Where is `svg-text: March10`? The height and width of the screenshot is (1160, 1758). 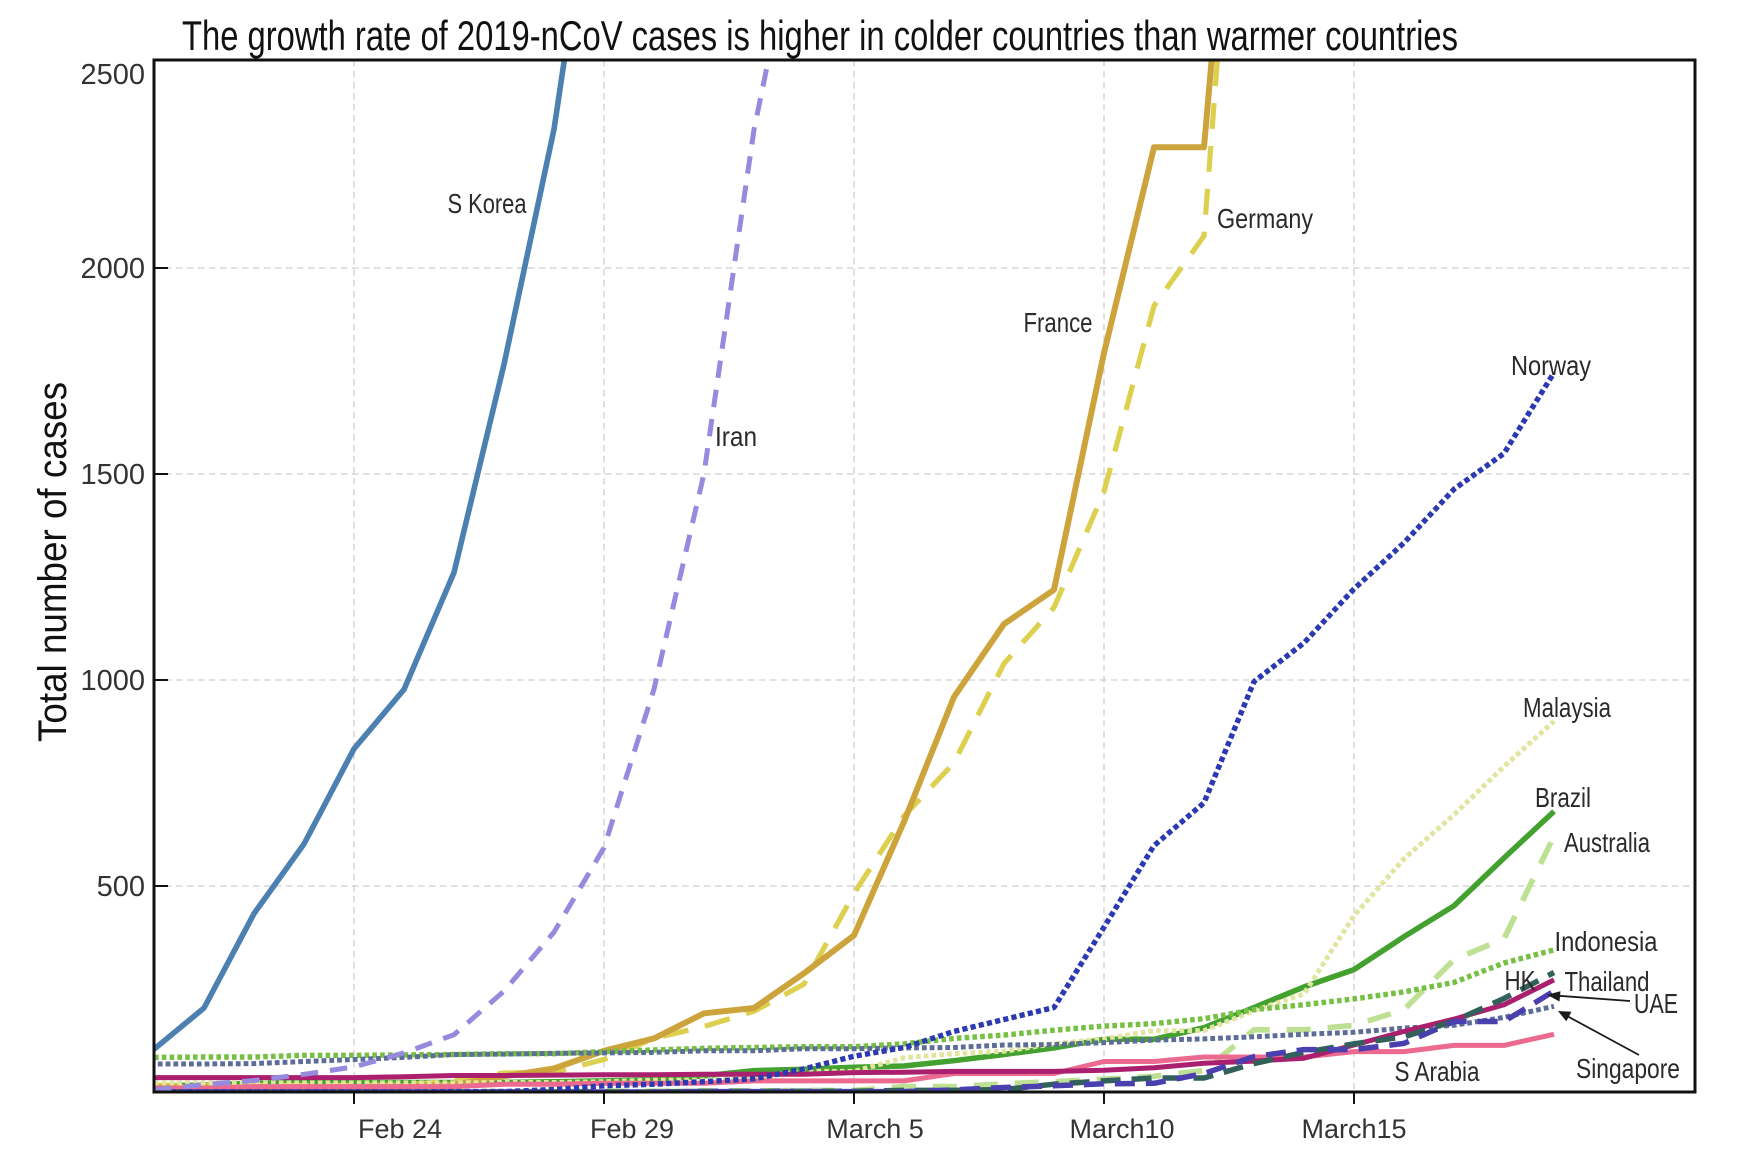
svg-text: March10 is located at coordinates (1121, 1129).